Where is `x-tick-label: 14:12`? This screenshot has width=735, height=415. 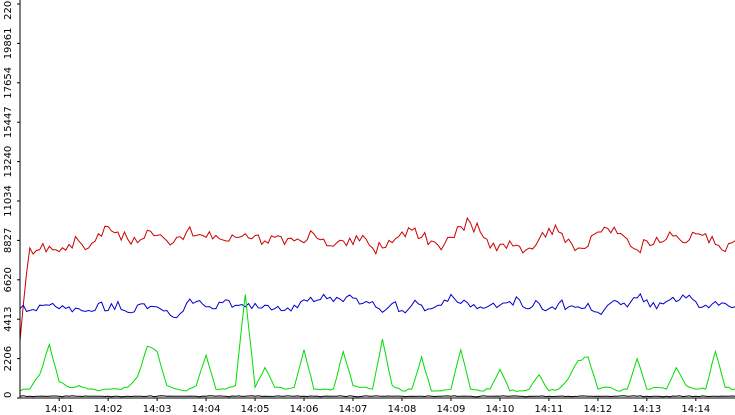 x-tick-label: 14:12 is located at coordinates (597, 409).